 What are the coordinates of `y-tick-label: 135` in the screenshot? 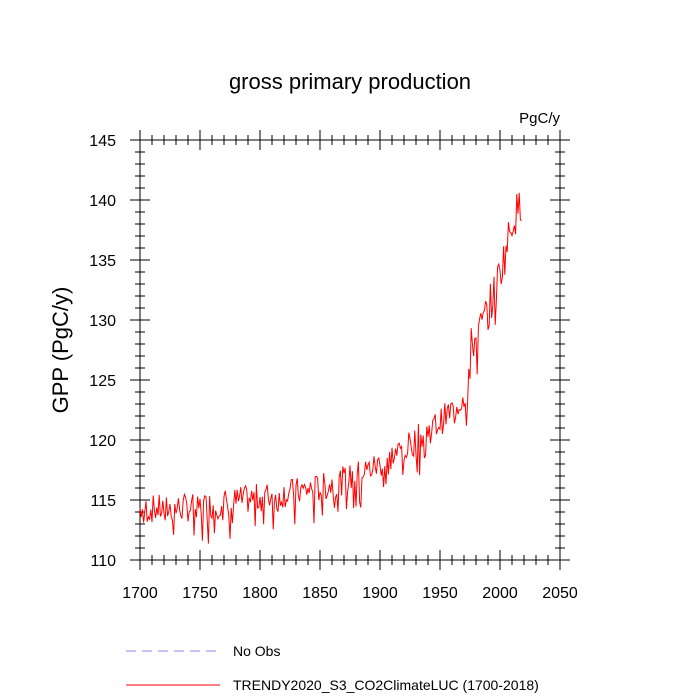 It's located at (102, 261).